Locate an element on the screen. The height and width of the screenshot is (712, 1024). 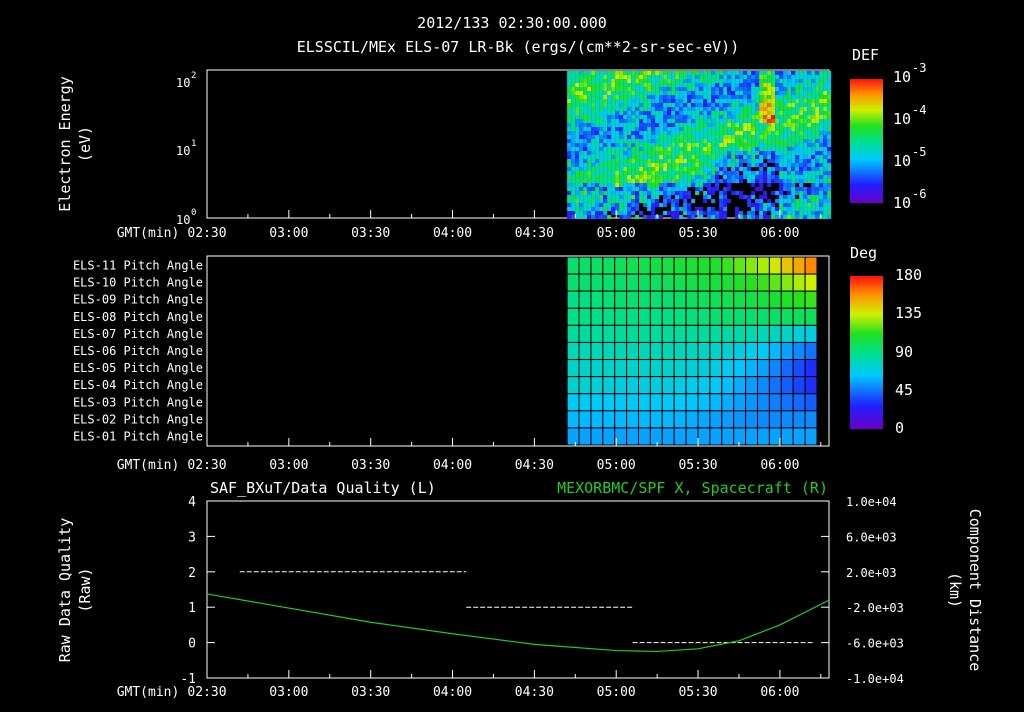
time-tick-label: 06:00 is located at coordinates (779, 233).